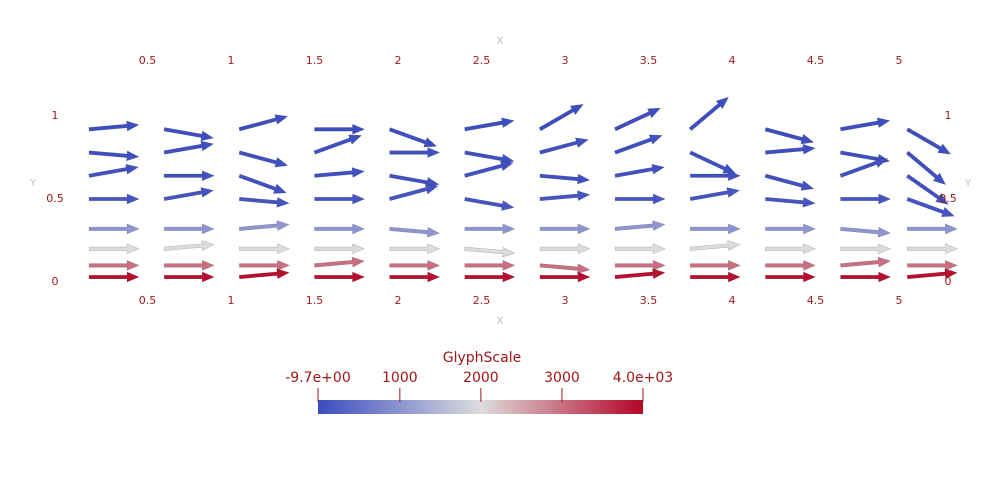 The height and width of the screenshot is (495, 990). Describe the element at coordinates (899, 60) in the screenshot. I see `x-tick-label-top: 5` at that location.